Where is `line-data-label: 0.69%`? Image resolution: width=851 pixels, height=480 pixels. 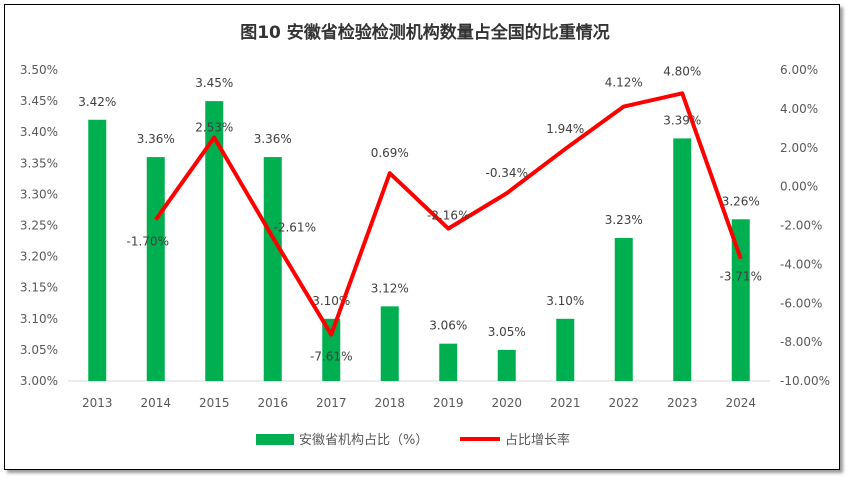
line-data-label: 0.69% is located at coordinates (390, 153).